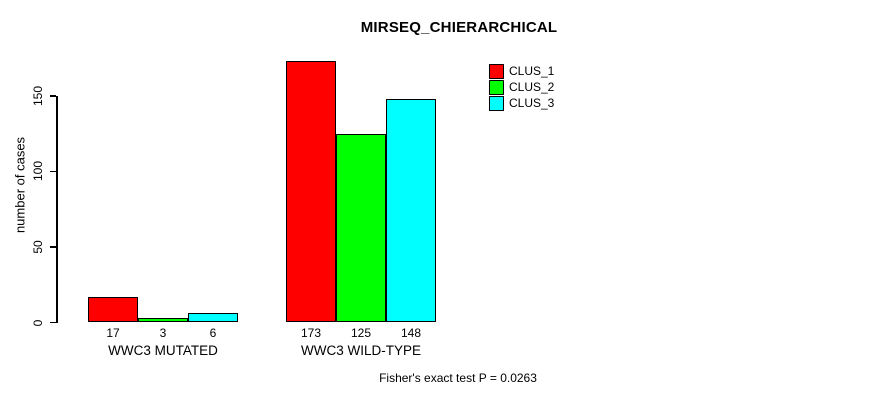  What do you see at coordinates (38, 247) in the screenshot?
I see `y-tick-label-50: 50` at bounding box center [38, 247].